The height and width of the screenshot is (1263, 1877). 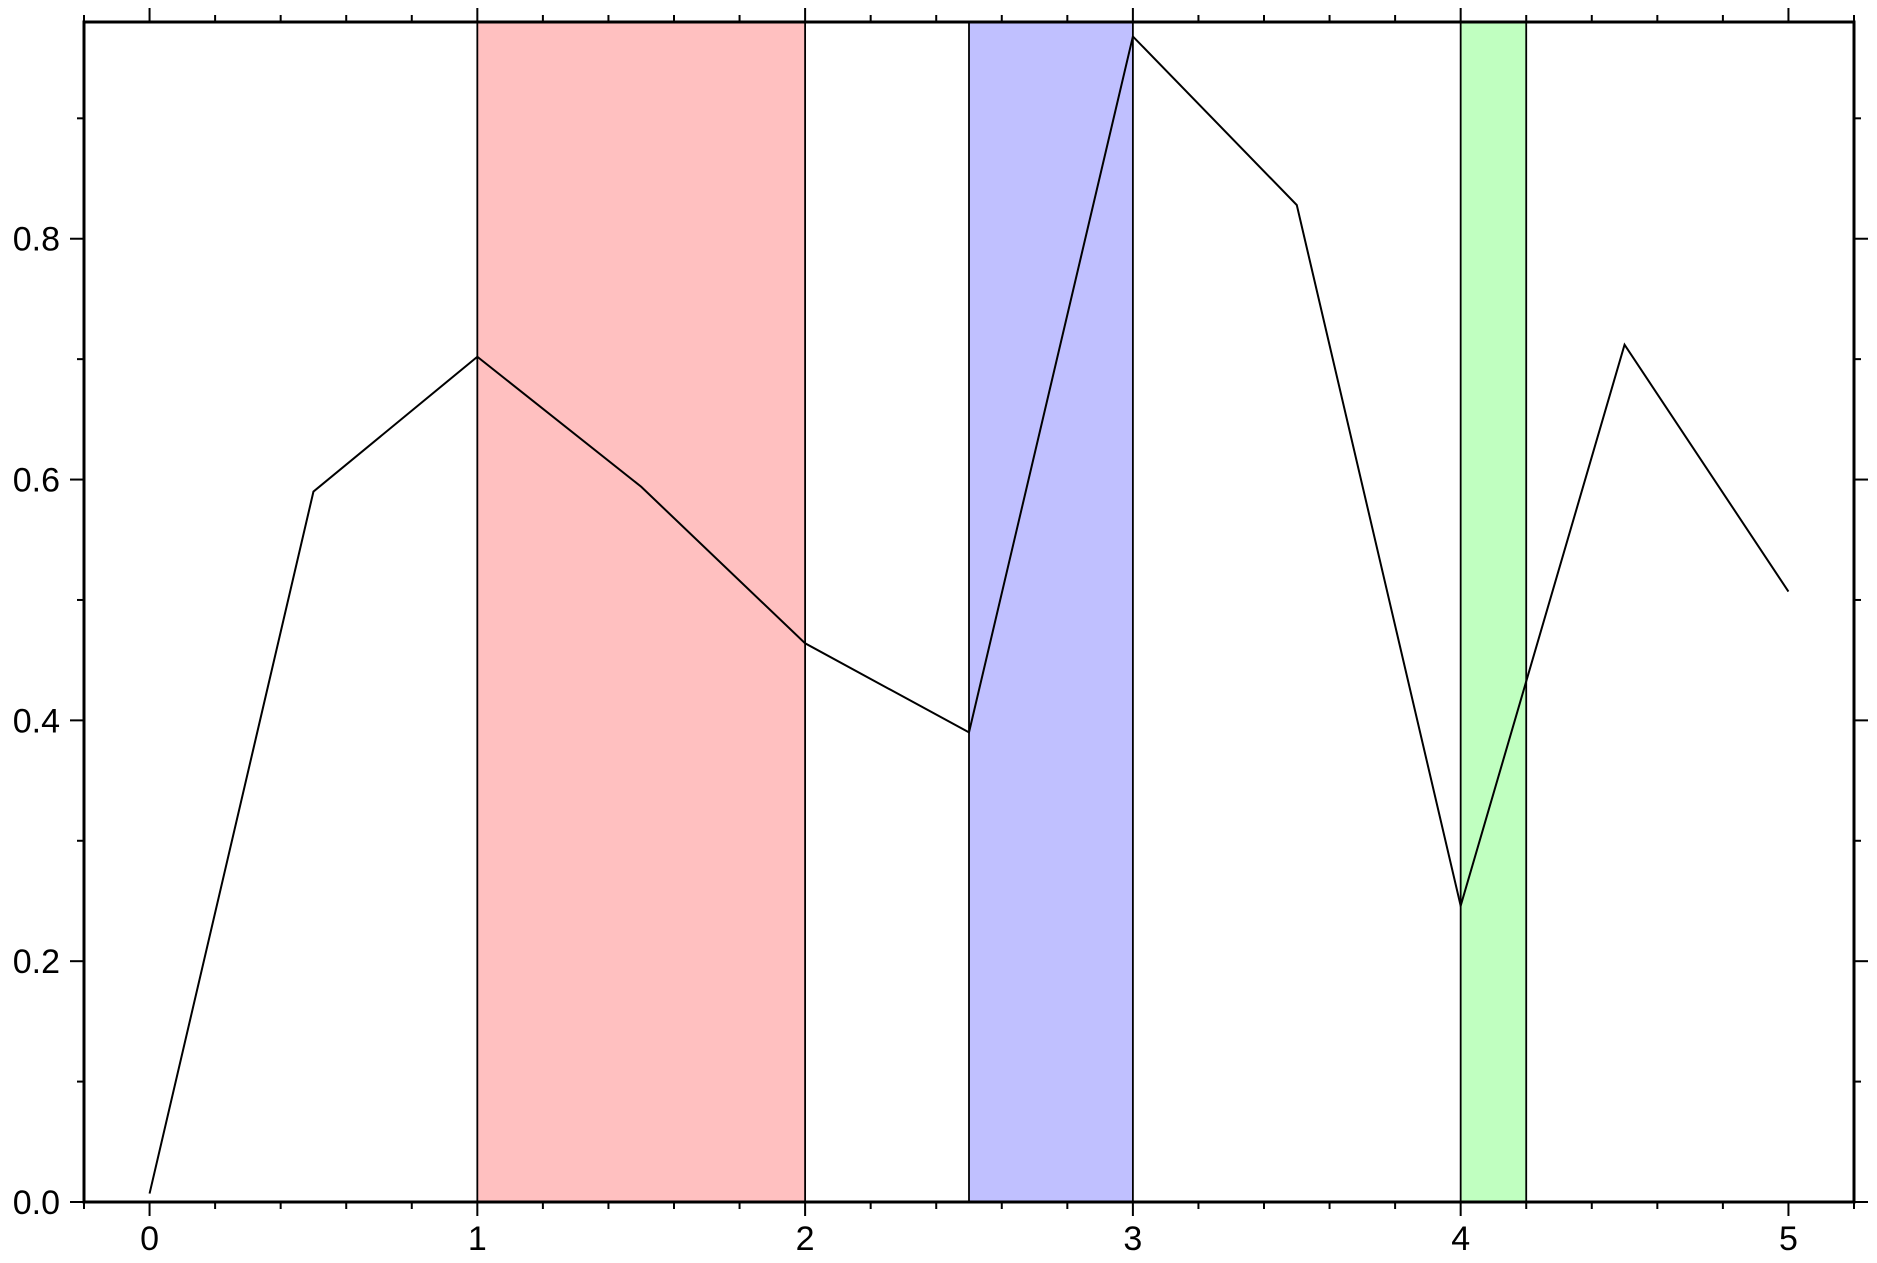 What do you see at coordinates (149, 1239) in the screenshot?
I see `x-tick-label: 0` at bounding box center [149, 1239].